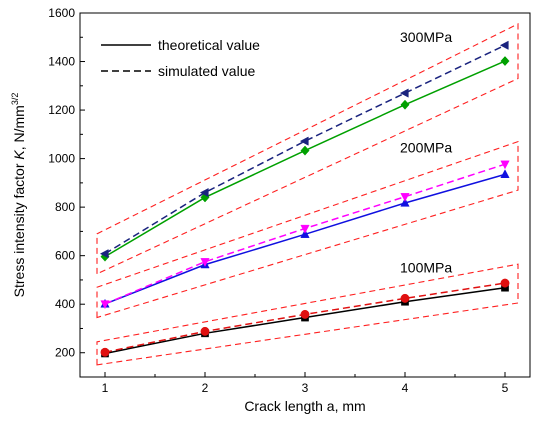  I want to click on y-axis-ticks: 200 400 600 800 1000 1200 1400 1600, so click(66, 183).